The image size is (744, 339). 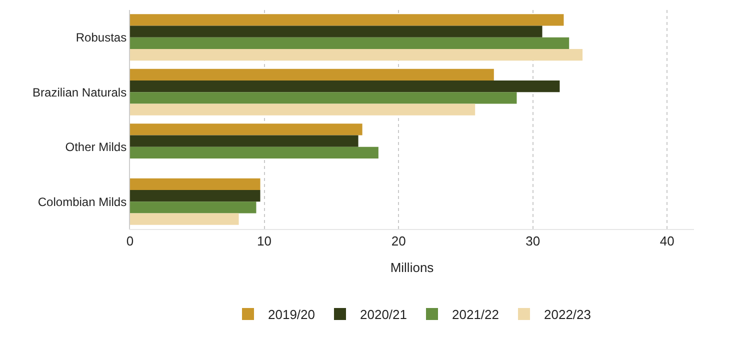 I want to click on x-tick-label: 30, so click(x=533, y=241).